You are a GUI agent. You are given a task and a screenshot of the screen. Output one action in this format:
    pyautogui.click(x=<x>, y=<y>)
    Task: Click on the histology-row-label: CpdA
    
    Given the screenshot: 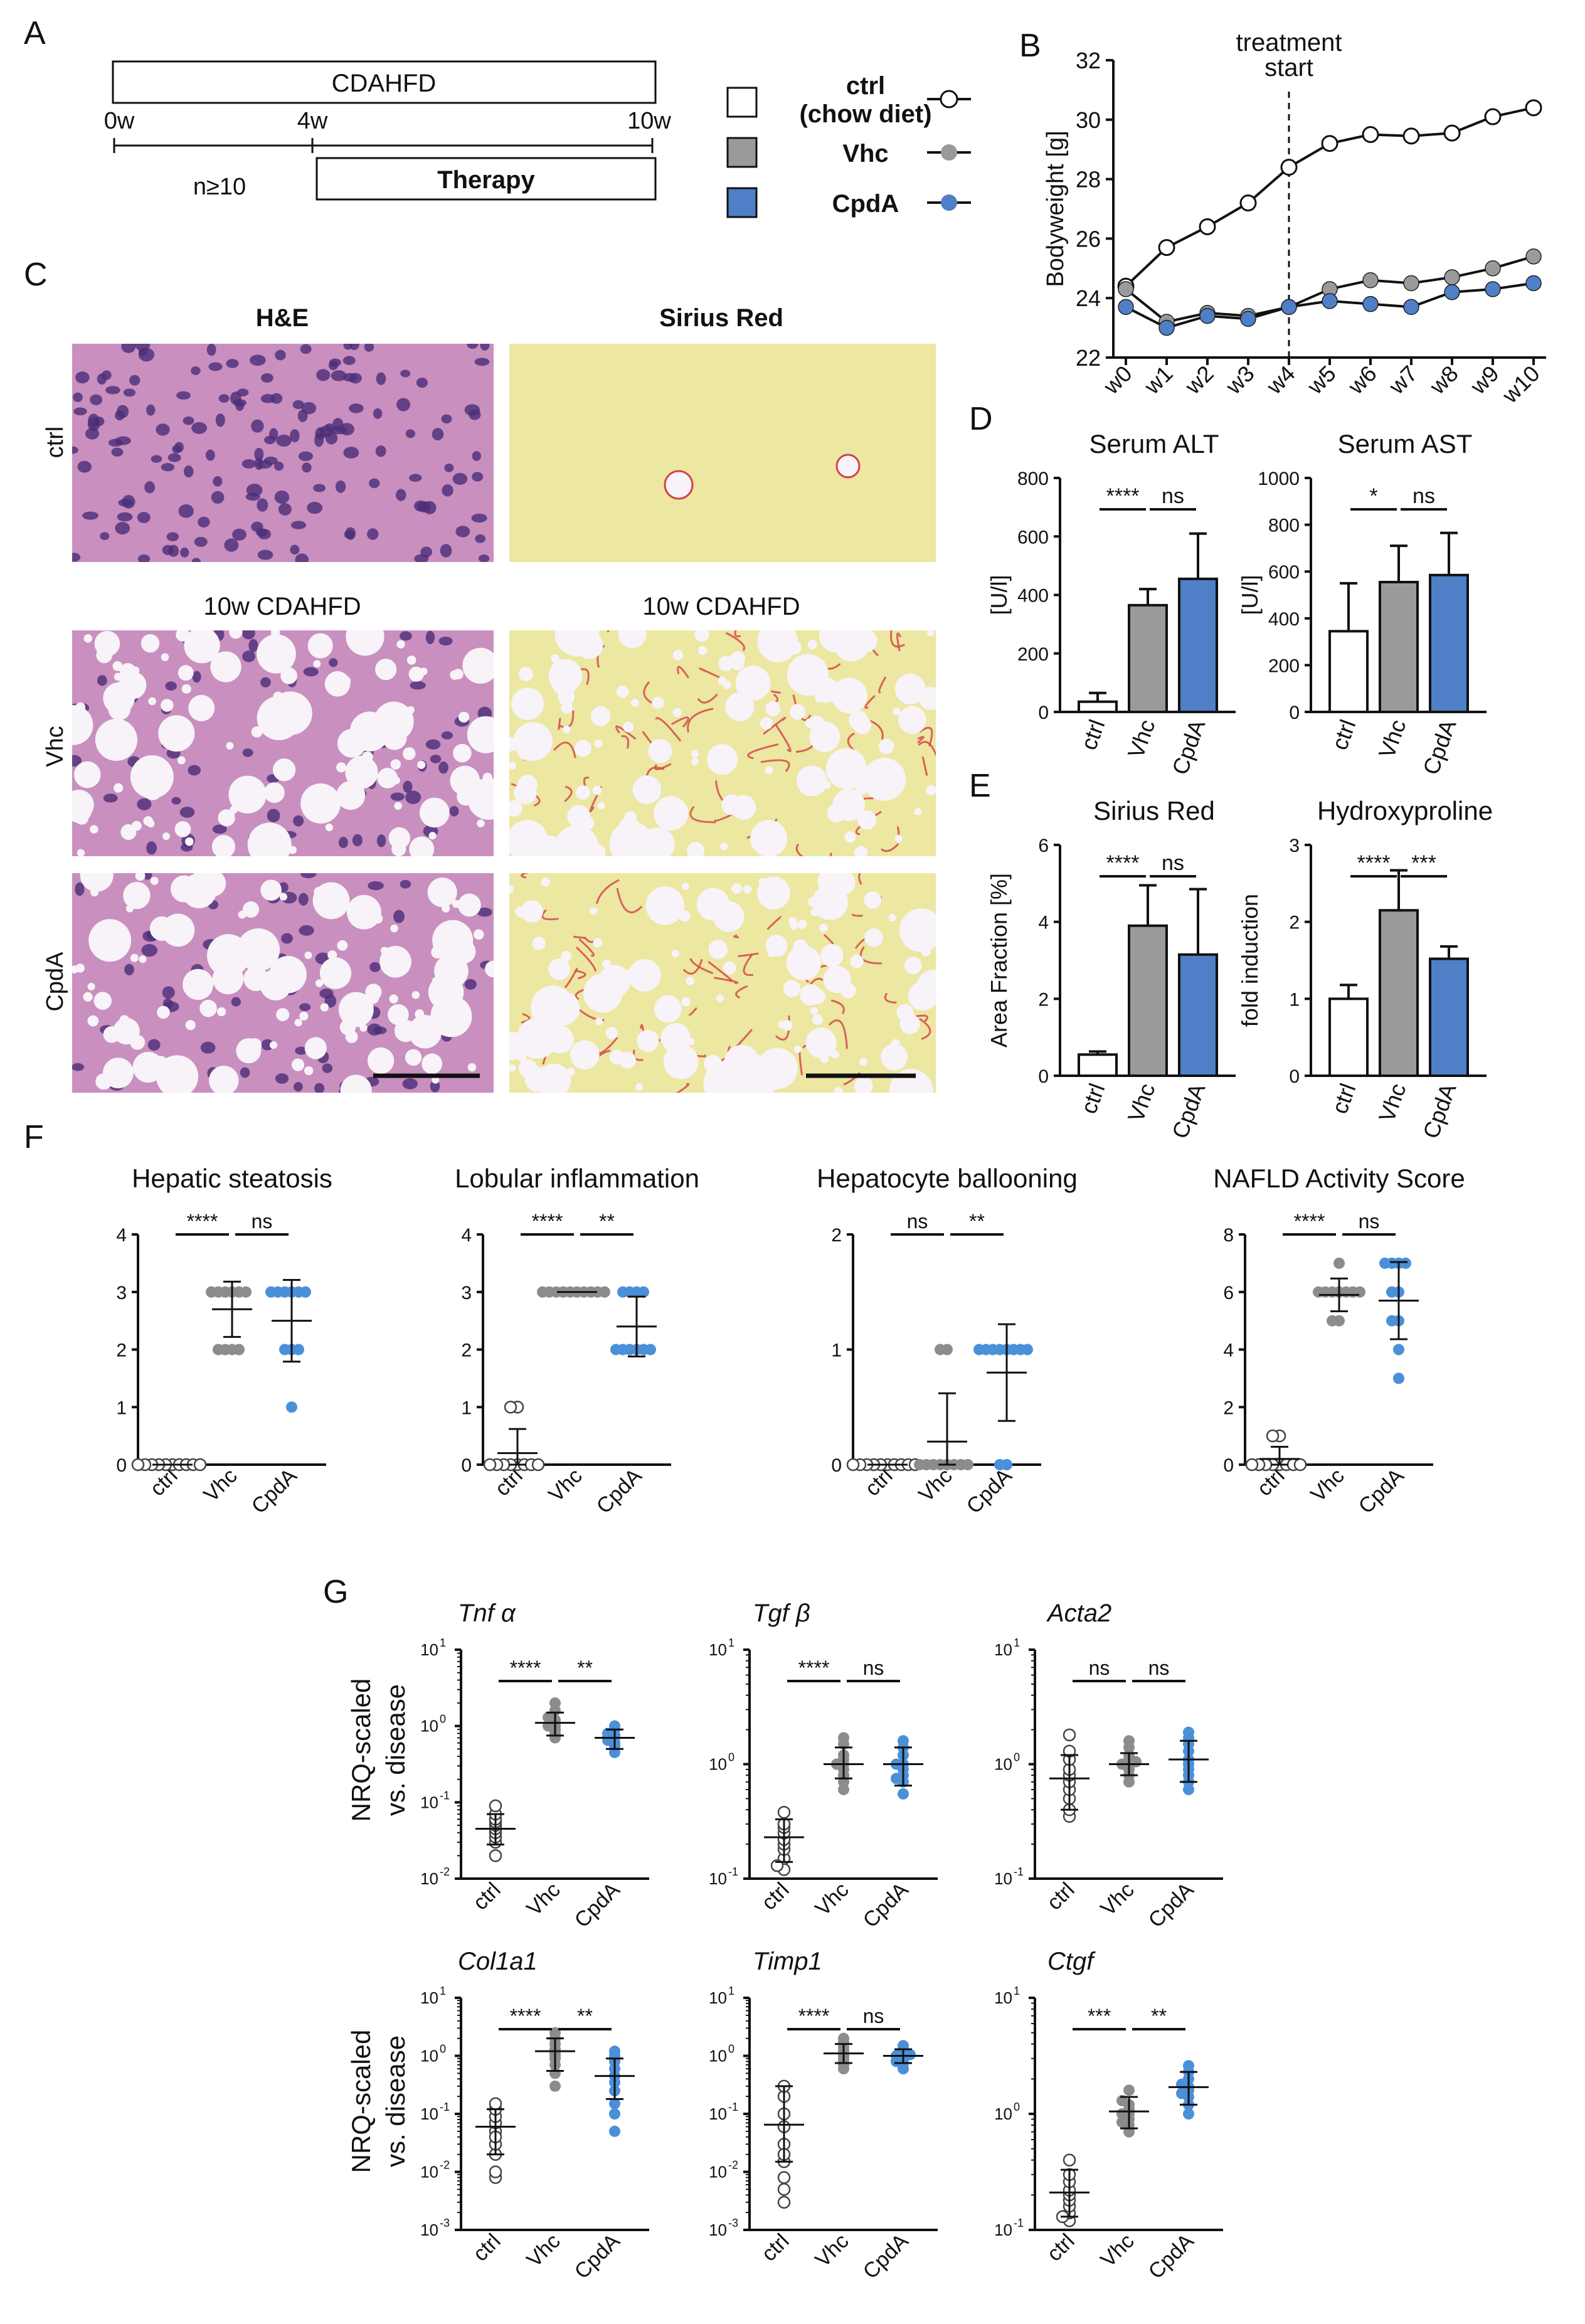 What is the action you would take?
    pyautogui.click(x=55, y=982)
    